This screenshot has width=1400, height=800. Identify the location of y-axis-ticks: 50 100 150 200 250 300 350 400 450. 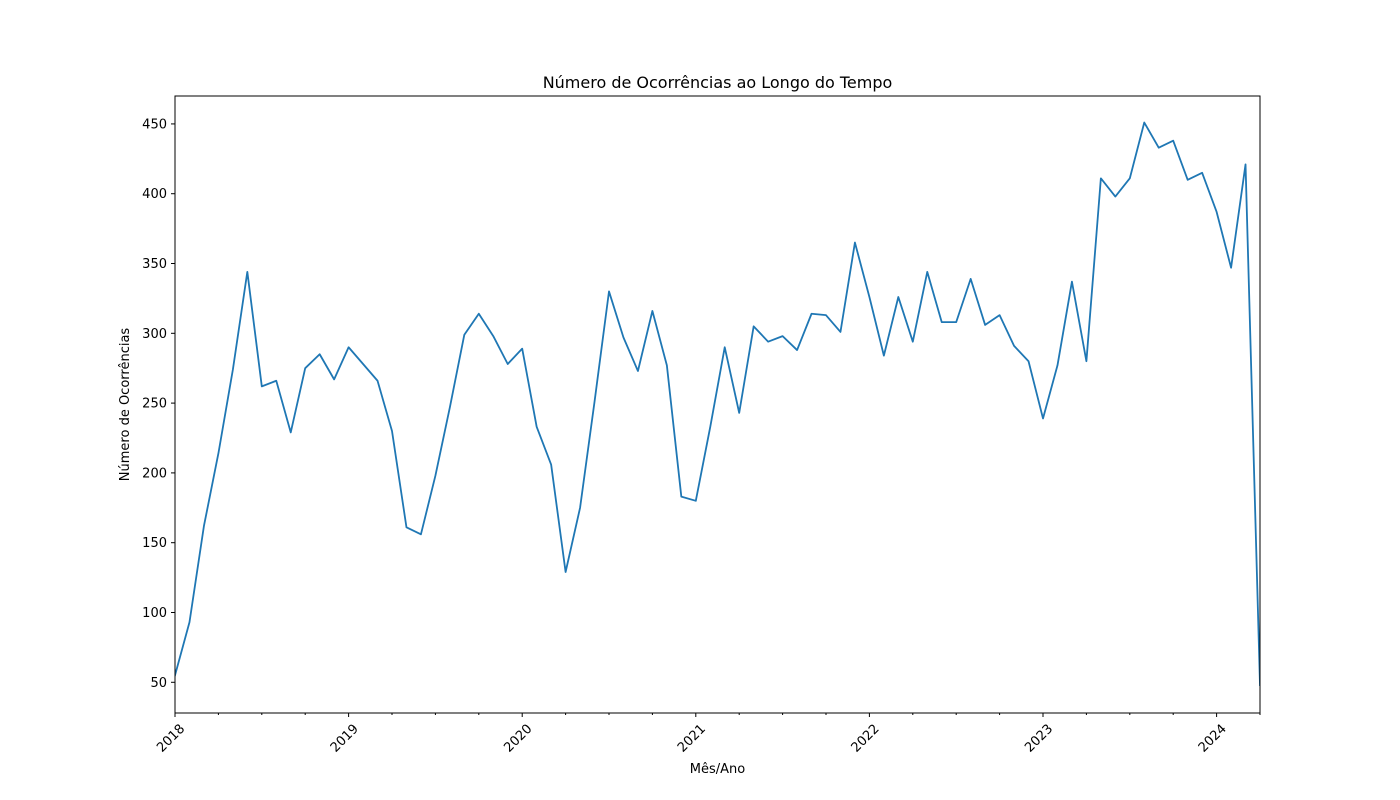
(158, 404).